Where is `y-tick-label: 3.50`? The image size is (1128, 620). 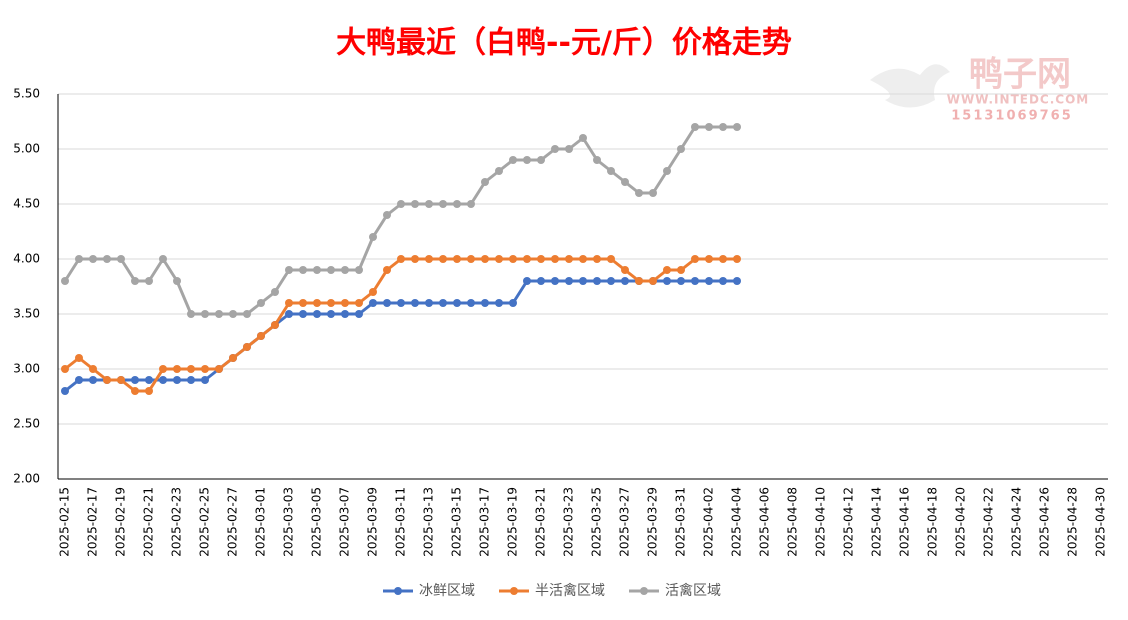 y-tick-label: 3.50 is located at coordinates (26, 314).